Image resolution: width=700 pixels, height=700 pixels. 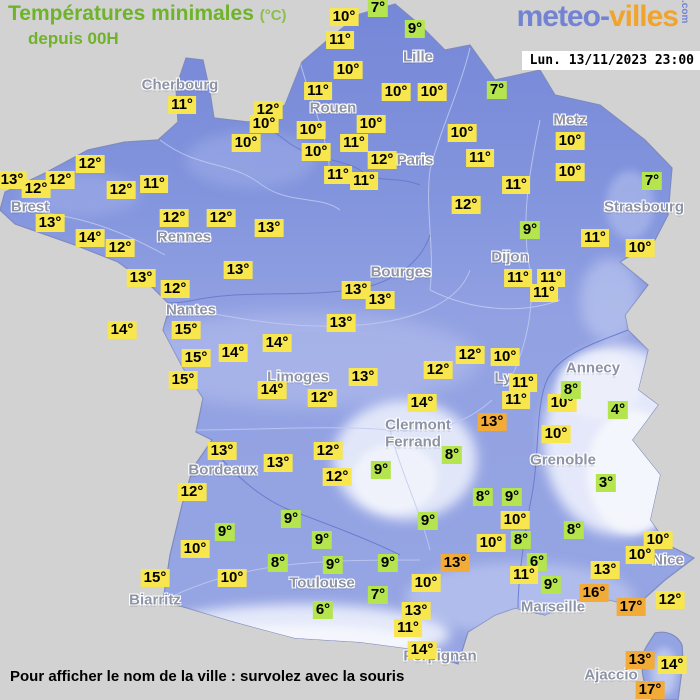 I want to click on meteo-villes-logo: meteo-villes.com, so click(x=603, y=17).